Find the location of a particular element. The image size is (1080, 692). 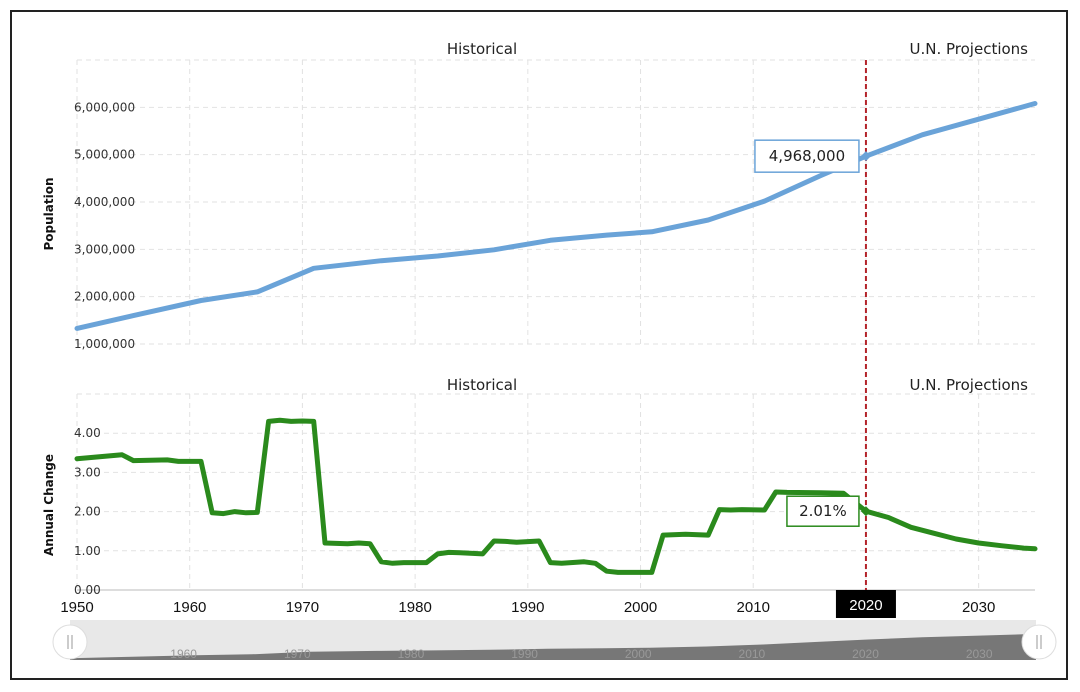

x-tick-label: 1990 is located at coordinates (527, 607).